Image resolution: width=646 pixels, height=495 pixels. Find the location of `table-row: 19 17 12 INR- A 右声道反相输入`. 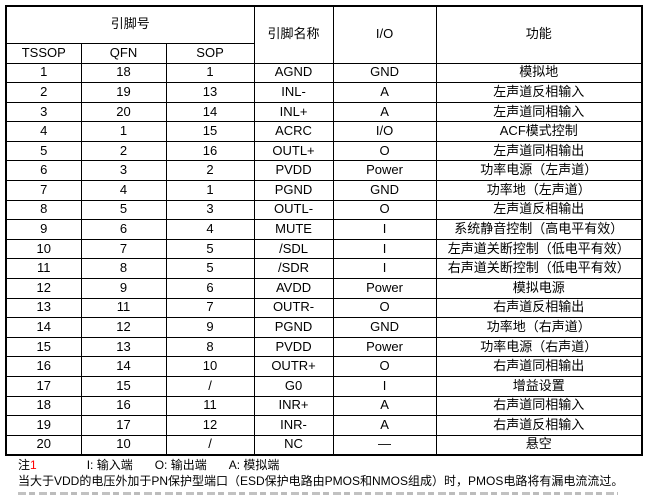

table-row: 19 17 12 INR- A 右声道反相输入 is located at coordinates (324, 425).